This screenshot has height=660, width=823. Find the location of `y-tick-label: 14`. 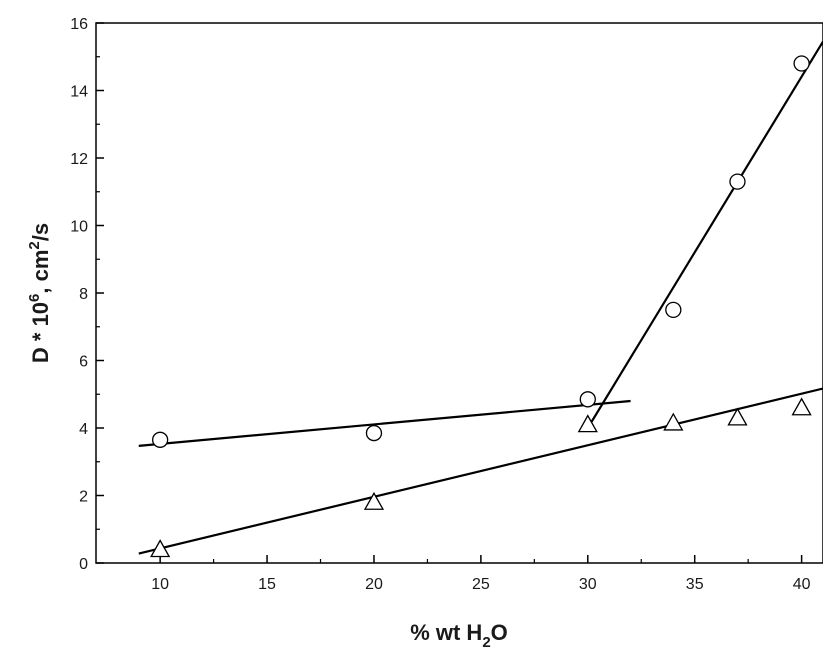

y-tick-label: 14 is located at coordinates (79, 92).